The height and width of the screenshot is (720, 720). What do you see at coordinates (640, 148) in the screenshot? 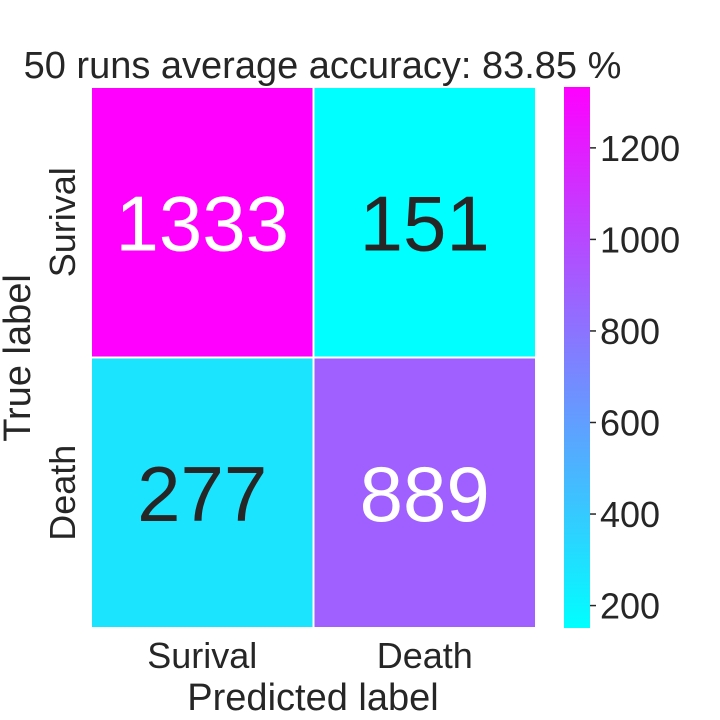
I see `colorbar-tick-label-5: 1200` at bounding box center [640, 148].